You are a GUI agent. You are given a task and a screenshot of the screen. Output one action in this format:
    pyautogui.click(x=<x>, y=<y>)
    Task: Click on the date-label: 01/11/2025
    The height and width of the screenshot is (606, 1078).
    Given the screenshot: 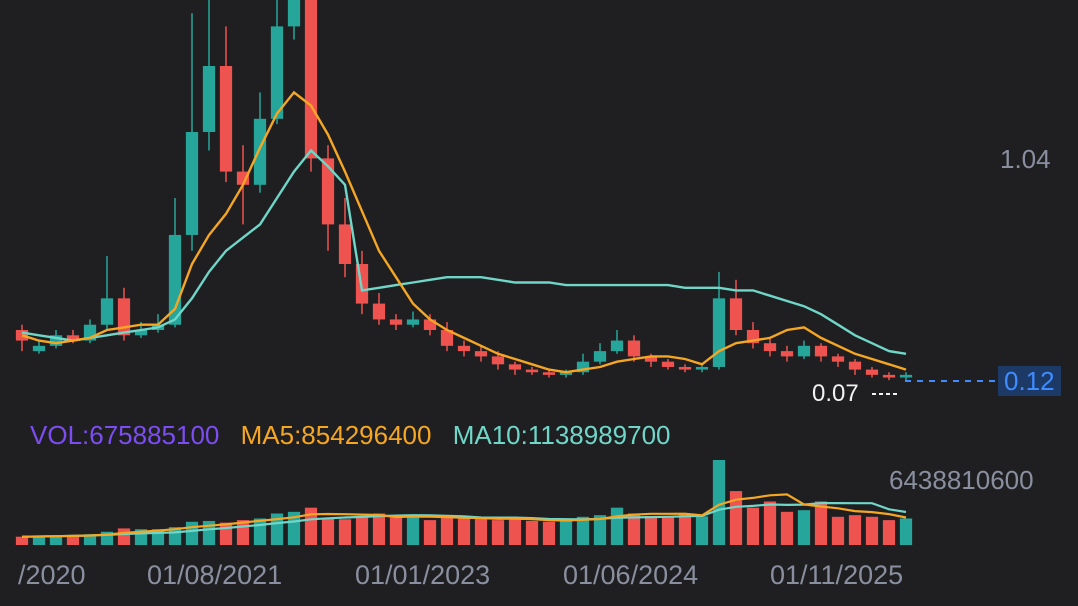 What is the action you would take?
    pyautogui.click(x=837, y=575)
    